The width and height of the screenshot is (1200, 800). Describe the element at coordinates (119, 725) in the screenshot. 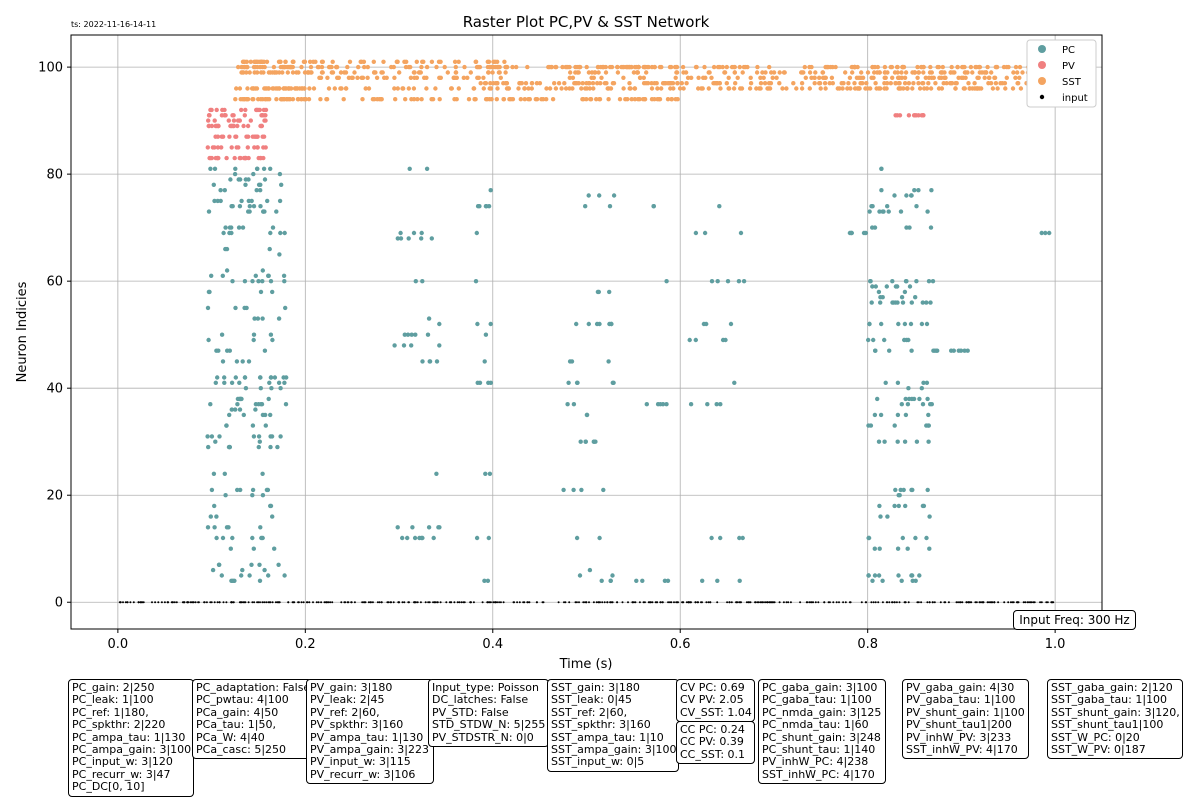

I see `param-line: PC_spkthr: 2|220` at that location.